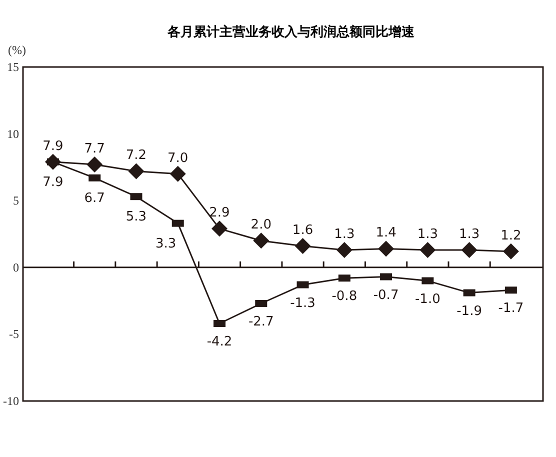  What do you see at coordinates (291, 32) in the screenshot?
I see `title: 各月累计主营业务收入与利润总额同比增速` at bounding box center [291, 32].